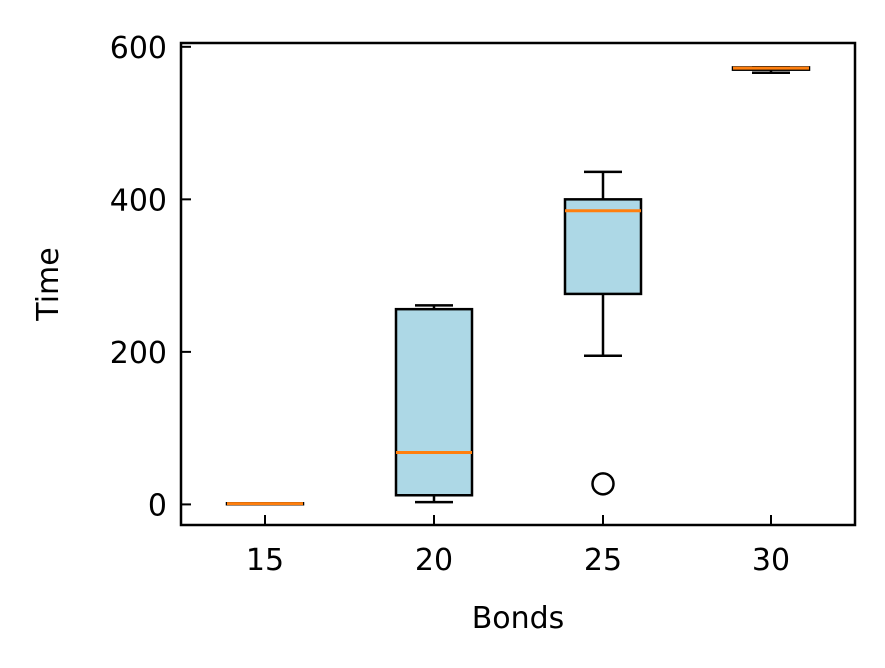 This screenshot has height=668, width=885. What do you see at coordinates (603, 560) in the screenshot?
I see `x-tick-label: 25` at bounding box center [603, 560].